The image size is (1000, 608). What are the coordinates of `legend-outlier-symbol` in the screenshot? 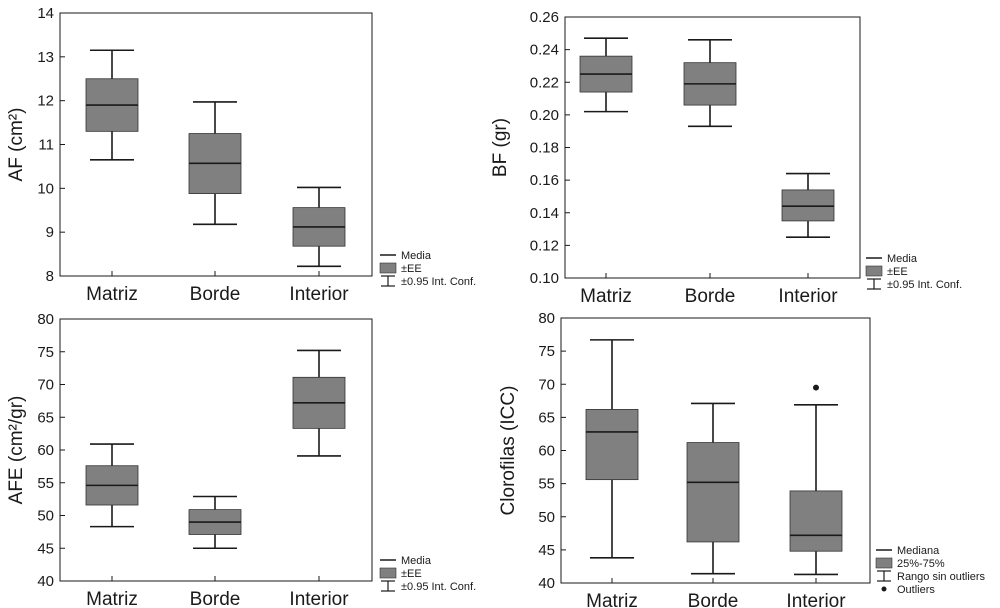 It's located at (884, 589).